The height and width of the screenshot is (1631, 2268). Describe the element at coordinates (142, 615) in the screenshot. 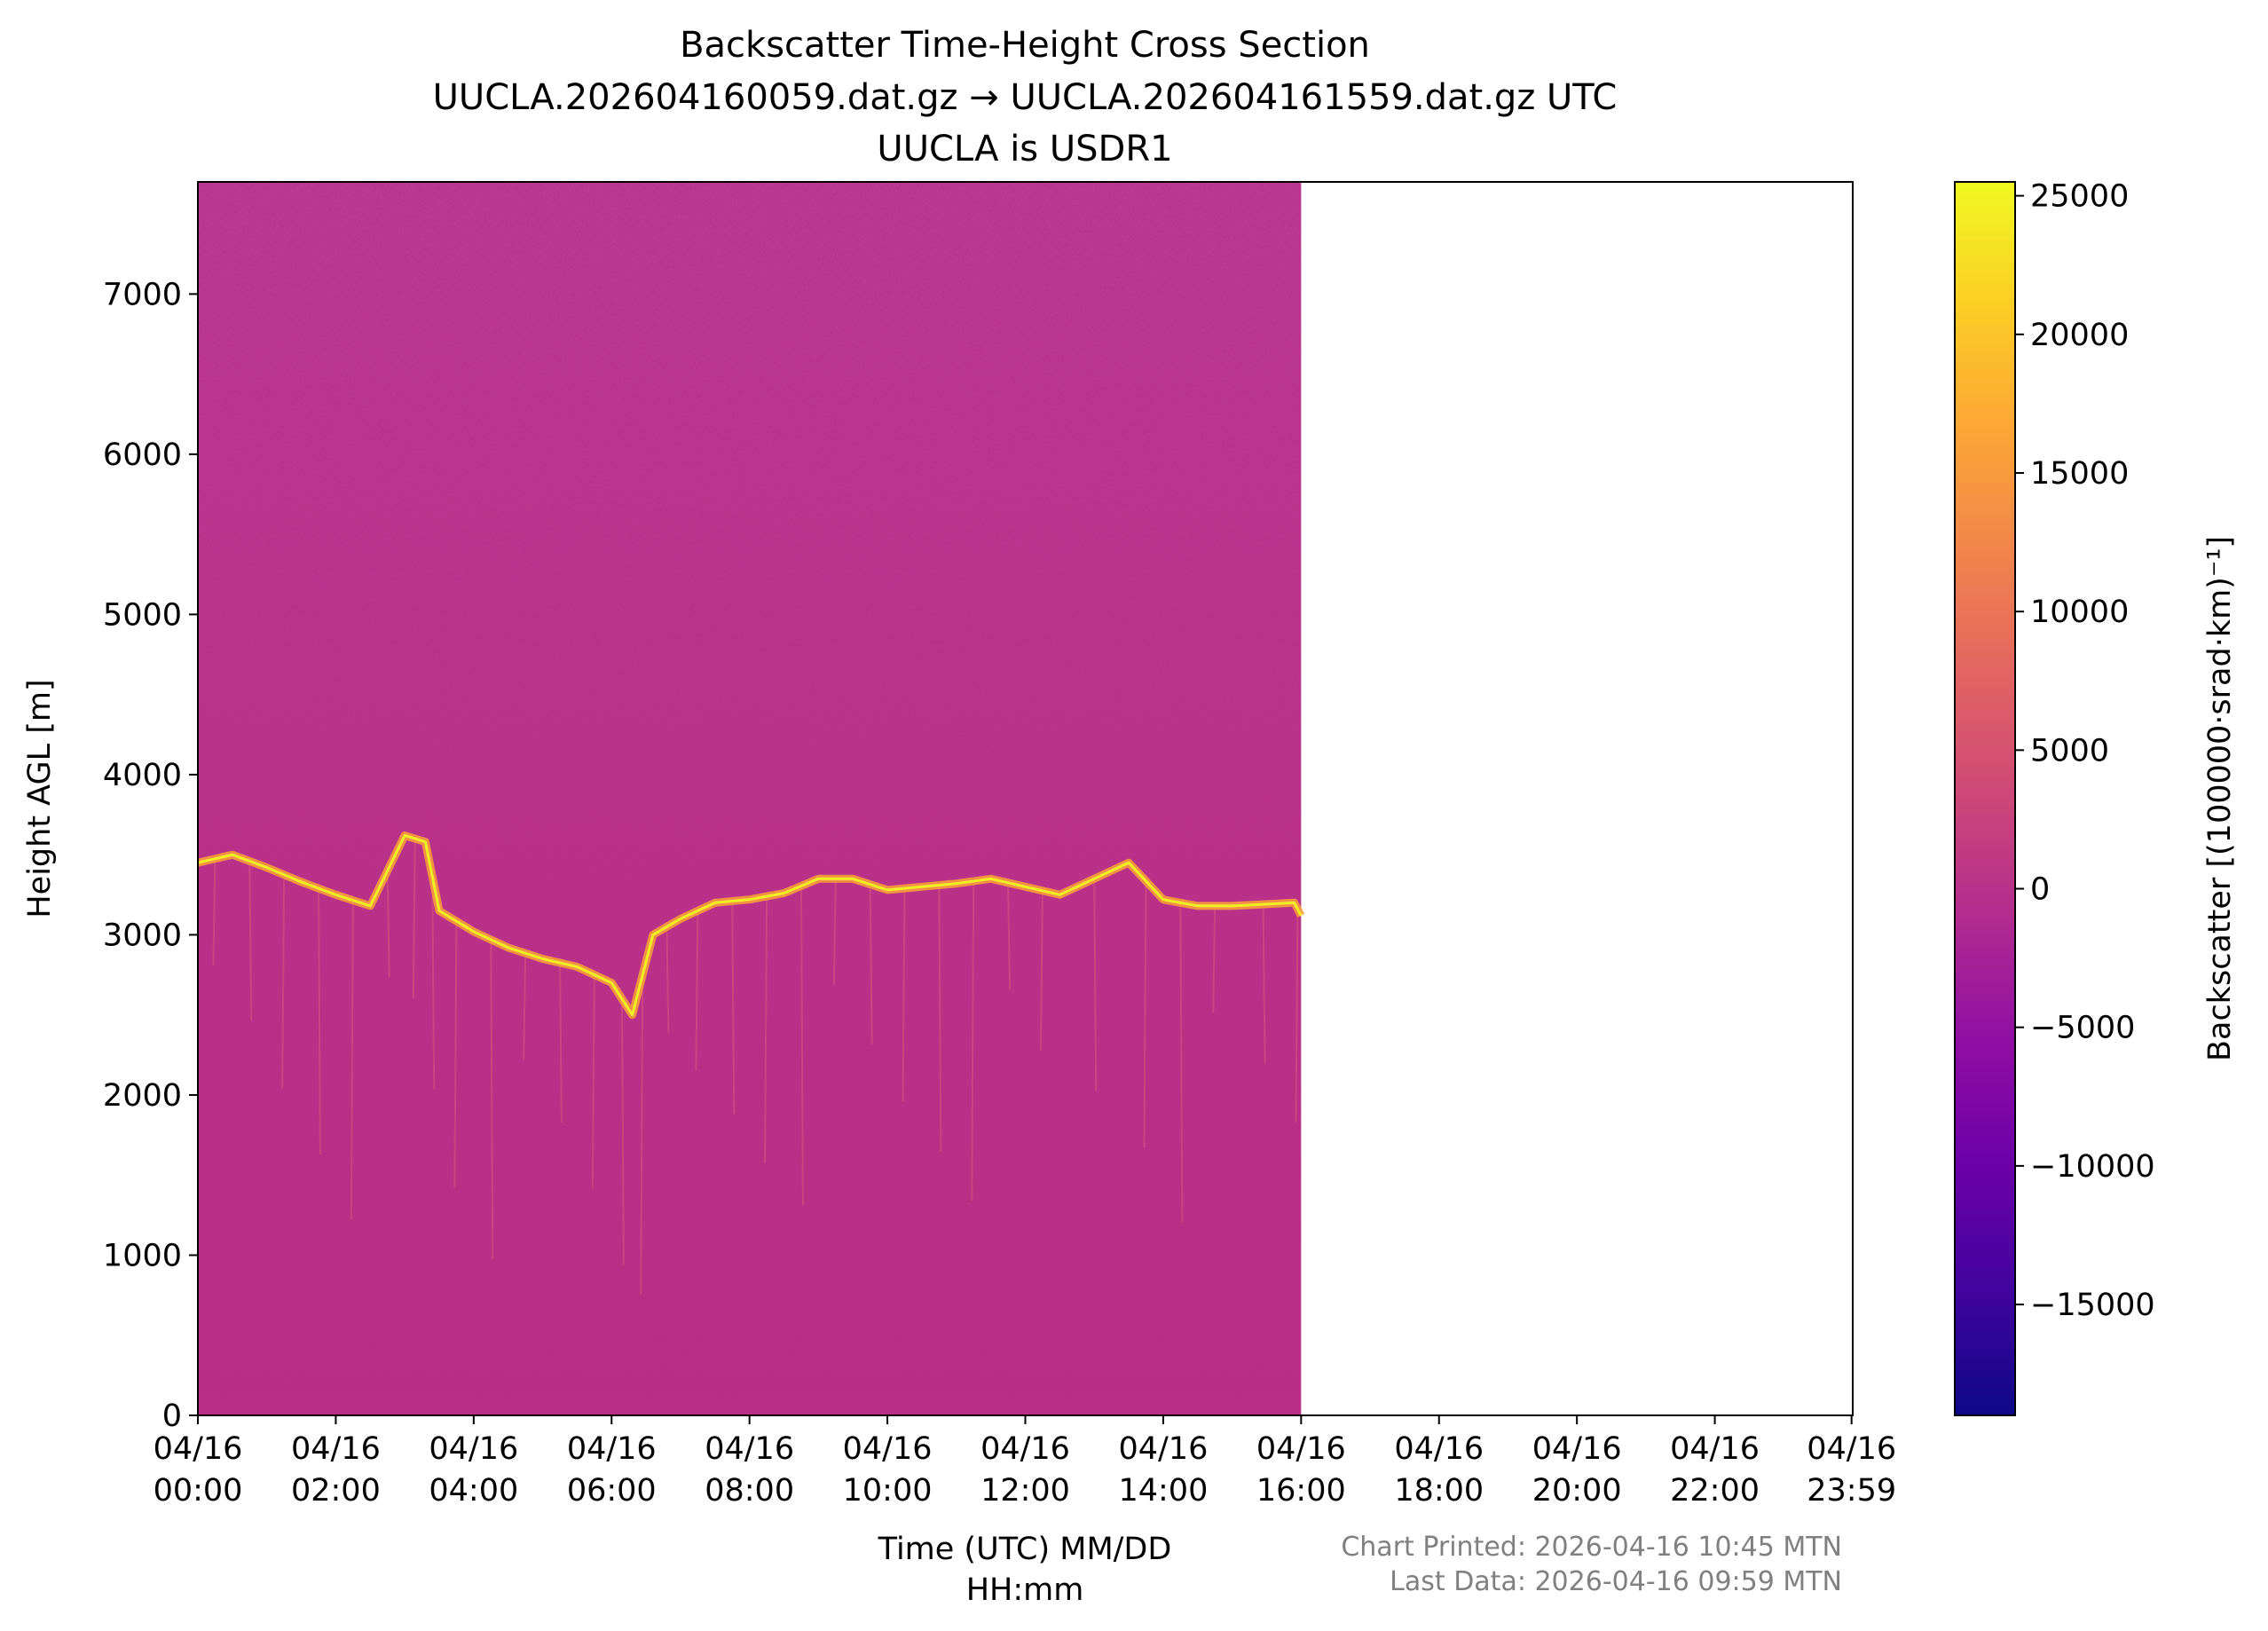

I see `y-tick-label: 5000` at that location.